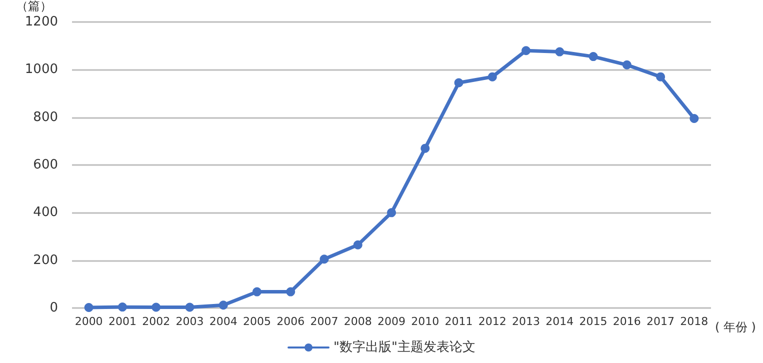 This screenshot has height=363, width=763. What do you see at coordinates (34, 6) in the screenshot?
I see `y-axis-title: （篇）` at bounding box center [34, 6].